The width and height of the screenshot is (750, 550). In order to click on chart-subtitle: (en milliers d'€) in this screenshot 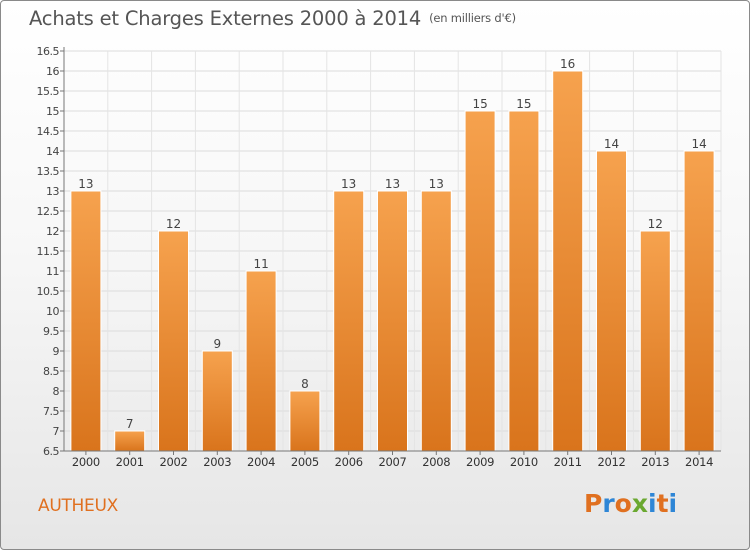, I will do `click(472, 18)`.